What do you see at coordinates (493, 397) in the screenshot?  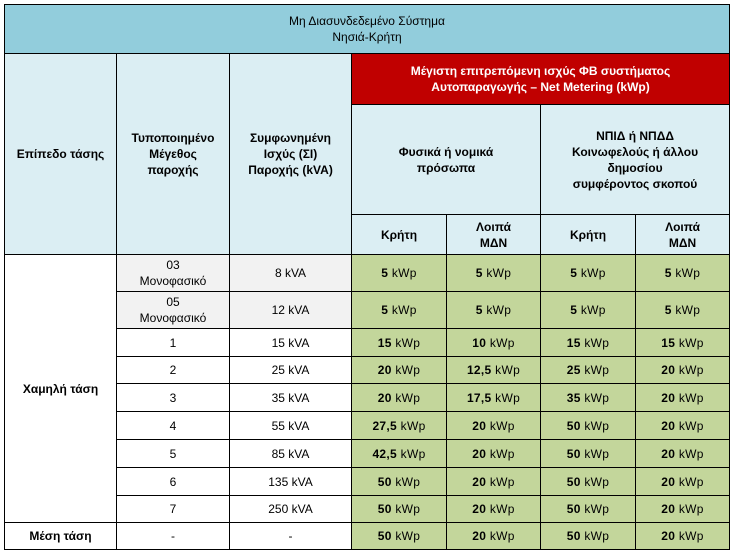 I see `value-cell: 17,5 kWp` at bounding box center [493, 397].